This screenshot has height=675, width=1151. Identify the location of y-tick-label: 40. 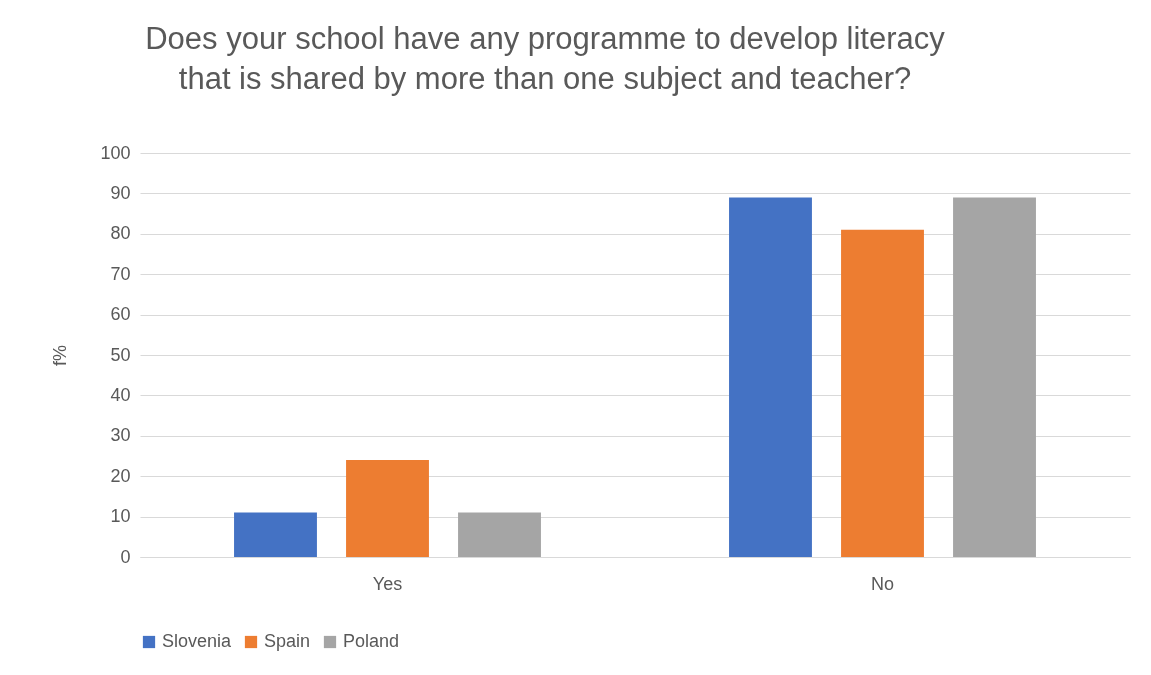
(120, 394).